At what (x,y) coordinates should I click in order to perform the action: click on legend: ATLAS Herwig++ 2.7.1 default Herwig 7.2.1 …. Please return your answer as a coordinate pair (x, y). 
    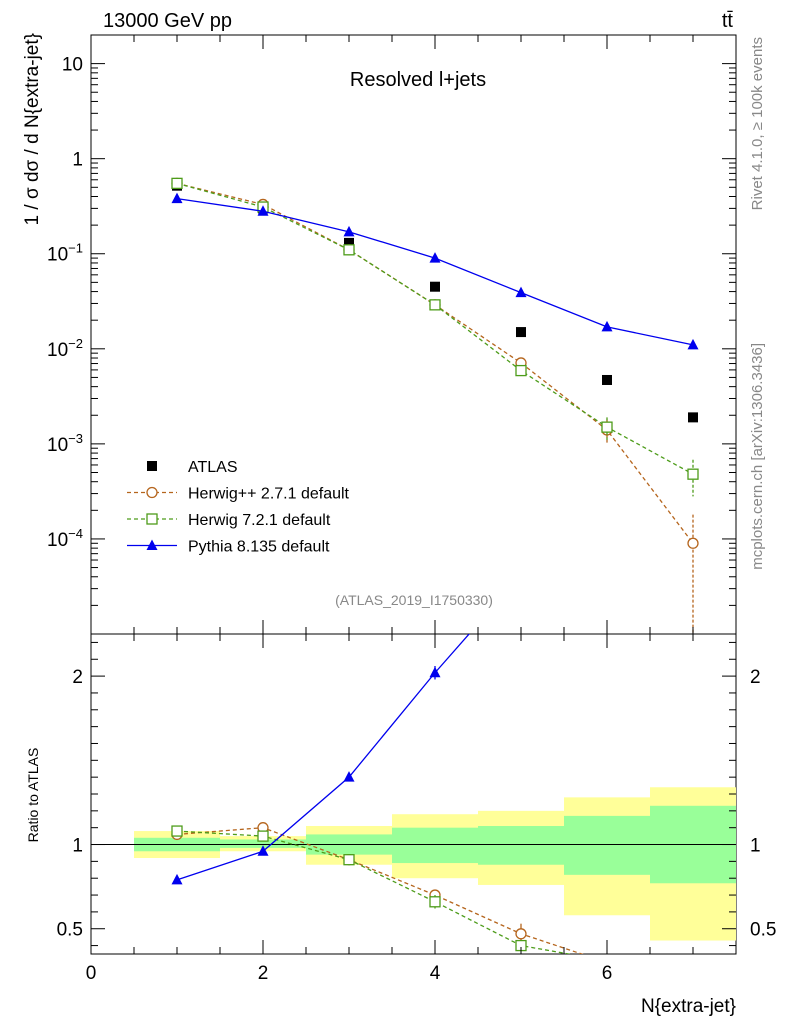
    Looking at the image, I should click on (238, 507).